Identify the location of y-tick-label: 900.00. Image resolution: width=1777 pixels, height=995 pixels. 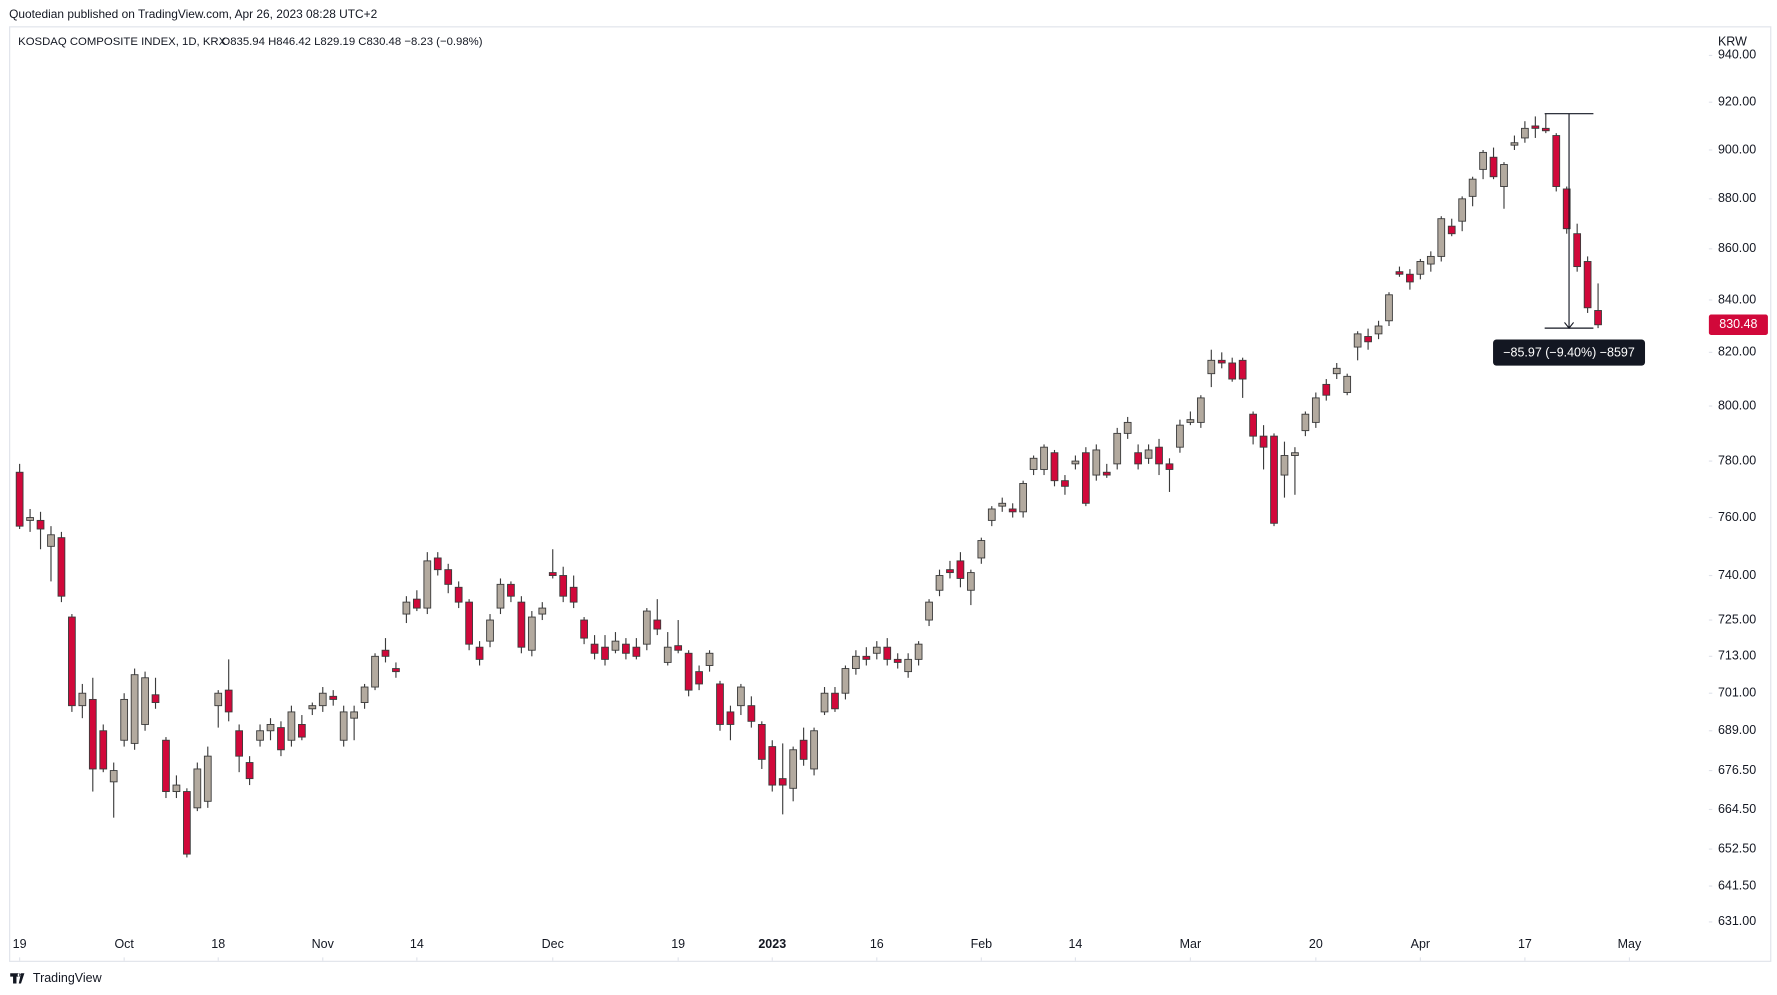
(1737, 149).